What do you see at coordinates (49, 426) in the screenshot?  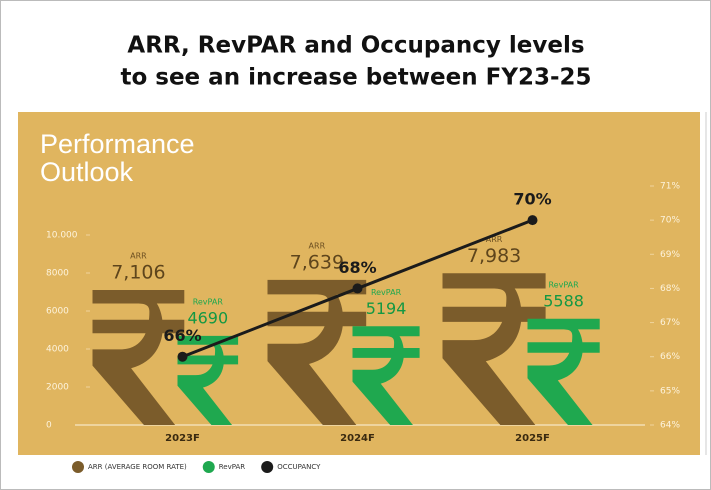 I see `y-tick-label: 0` at bounding box center [49, 426].